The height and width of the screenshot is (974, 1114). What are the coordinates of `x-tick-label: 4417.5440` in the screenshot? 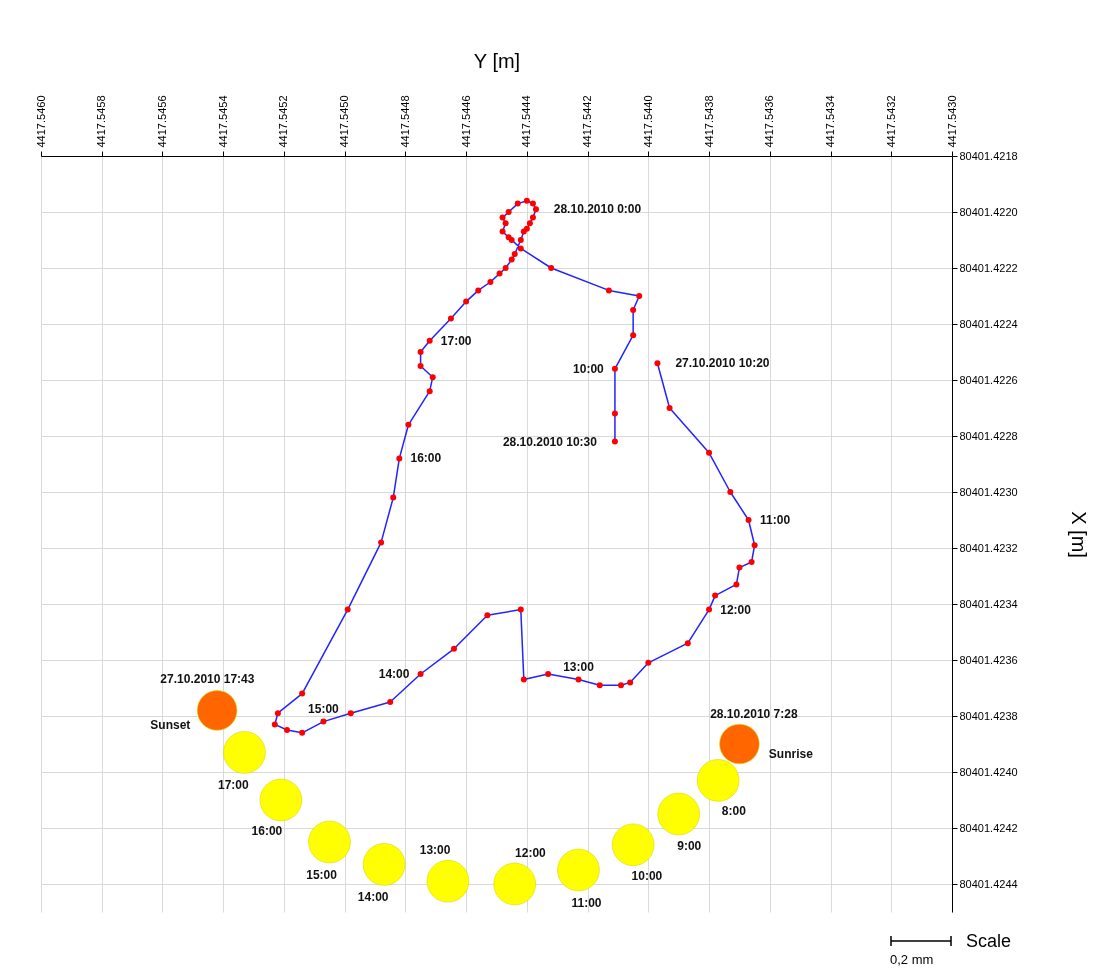 It's located at (647, 121).